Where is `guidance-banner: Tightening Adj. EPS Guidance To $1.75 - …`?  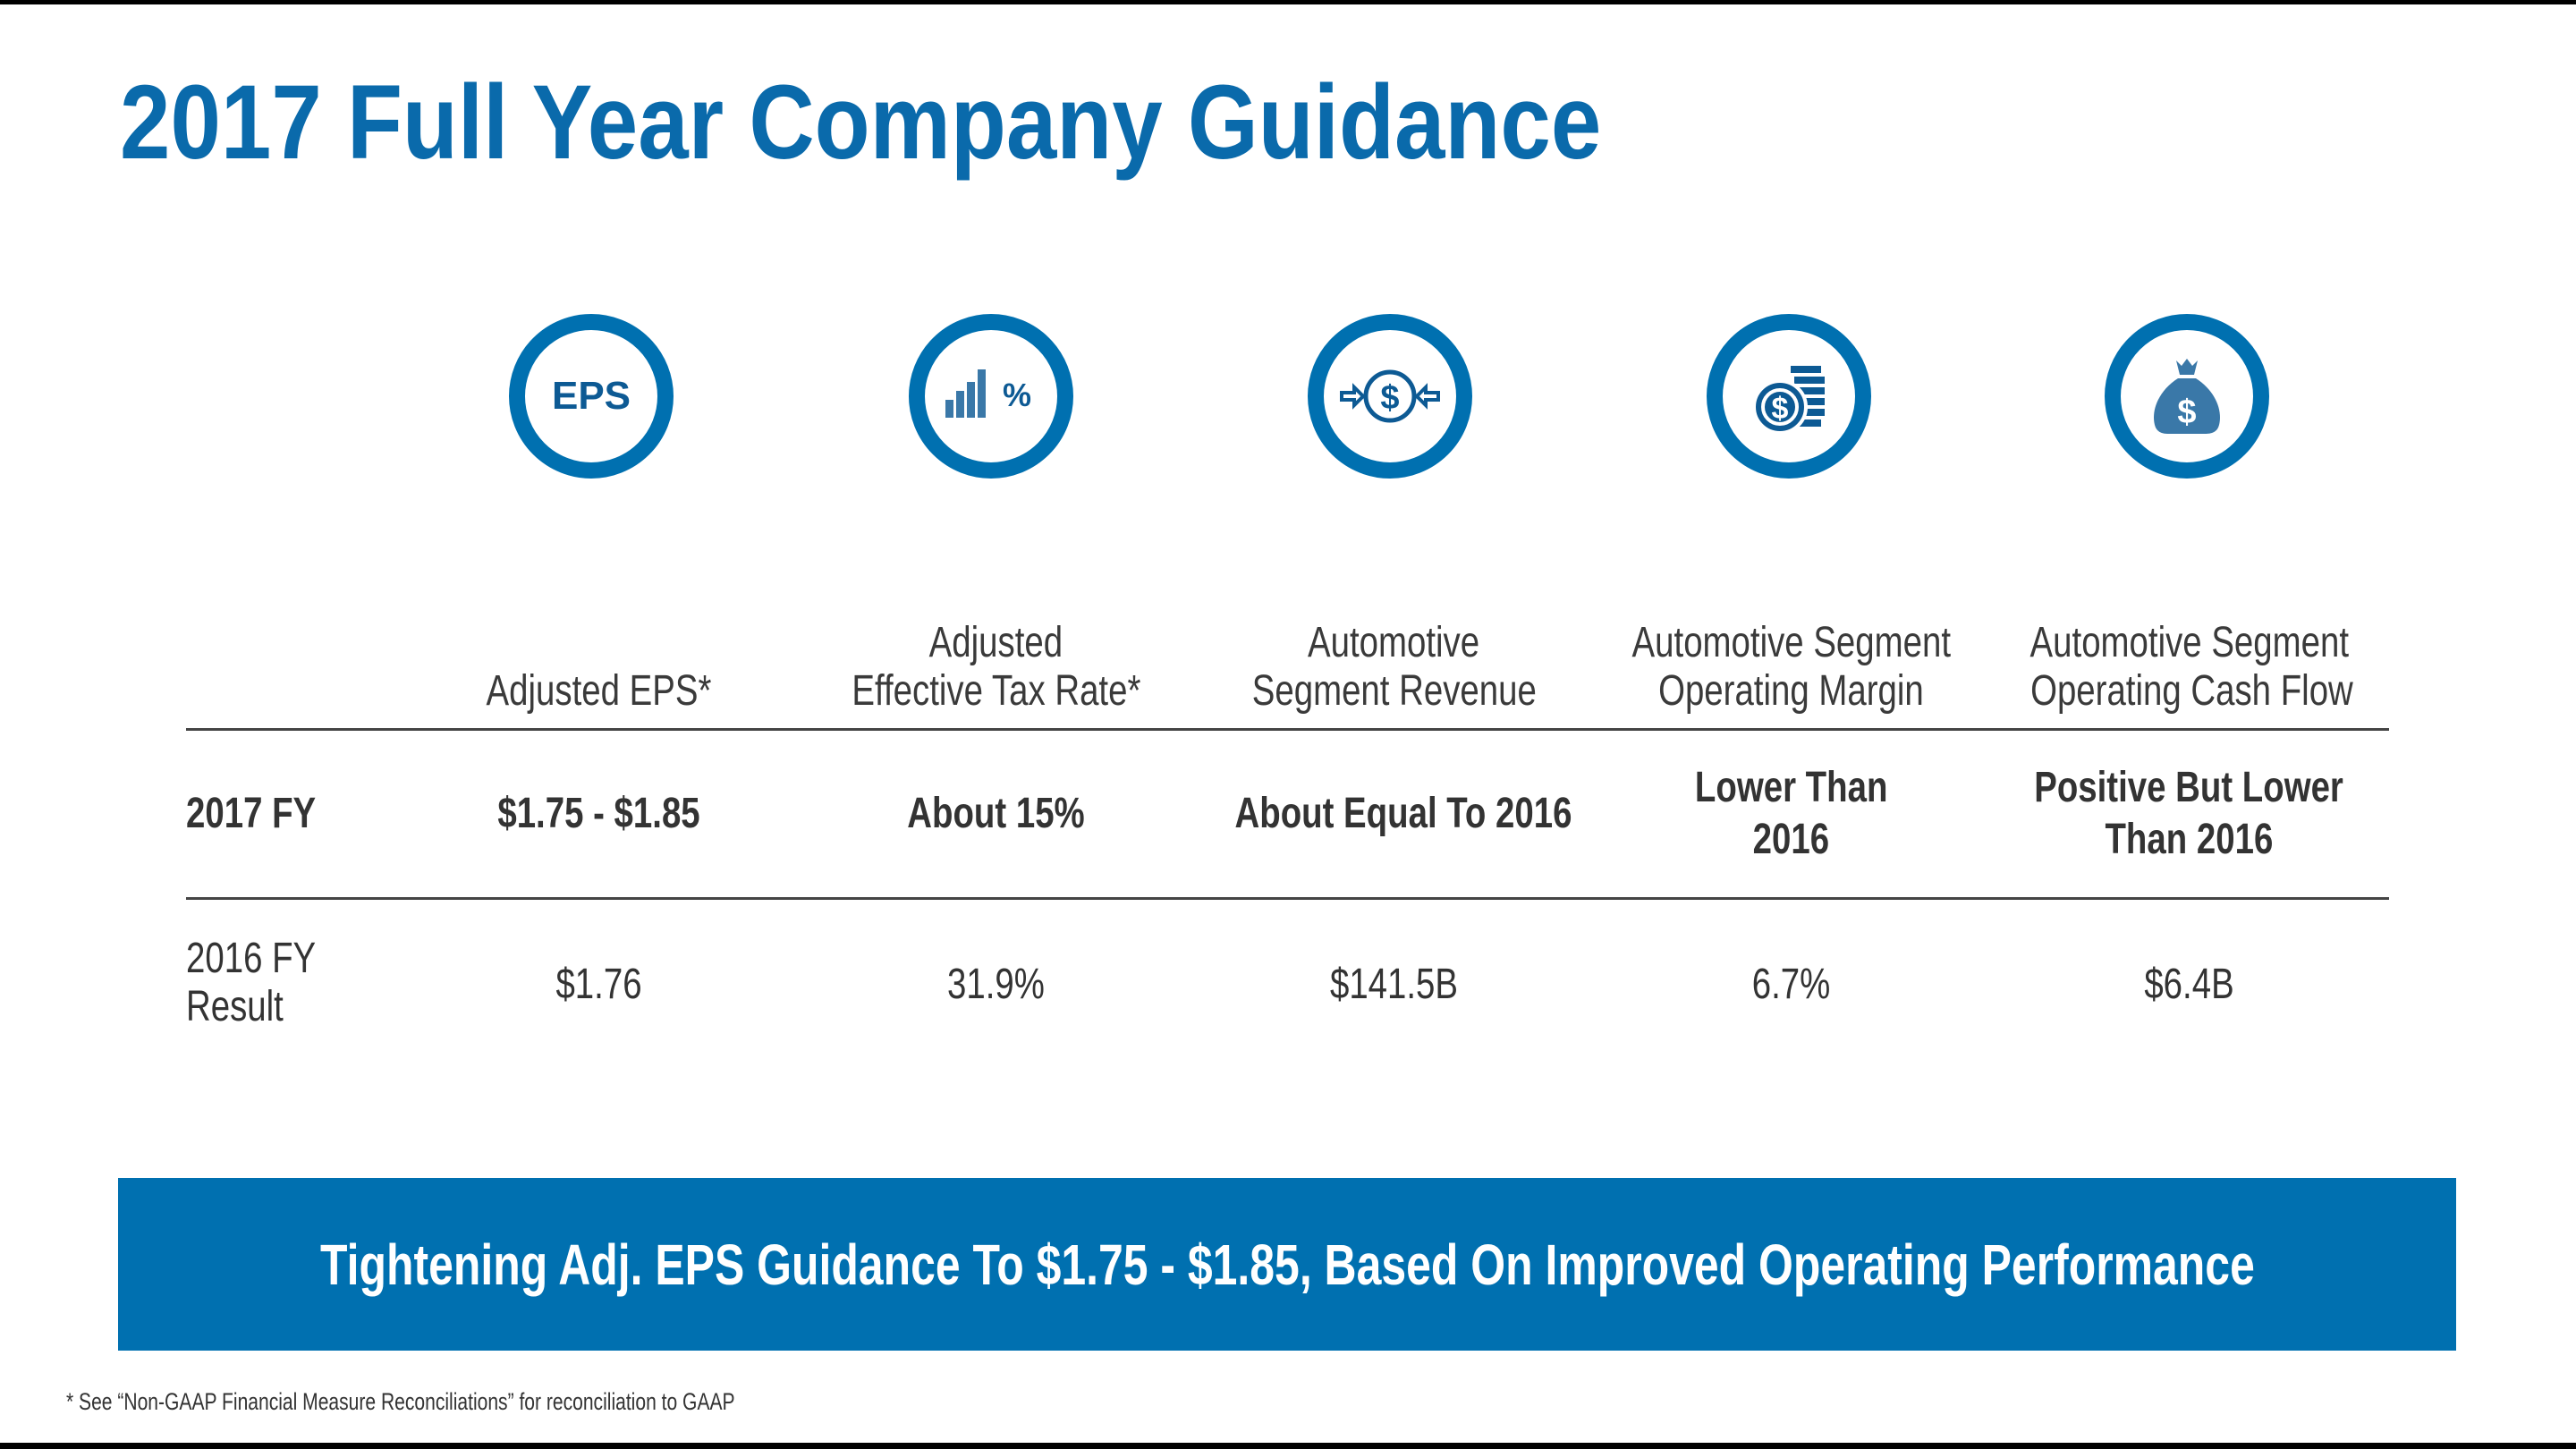
guidance-banner: Tightening Adj. EPS Guidance To $1.75 - … is located at coordinates (1287, 1264).